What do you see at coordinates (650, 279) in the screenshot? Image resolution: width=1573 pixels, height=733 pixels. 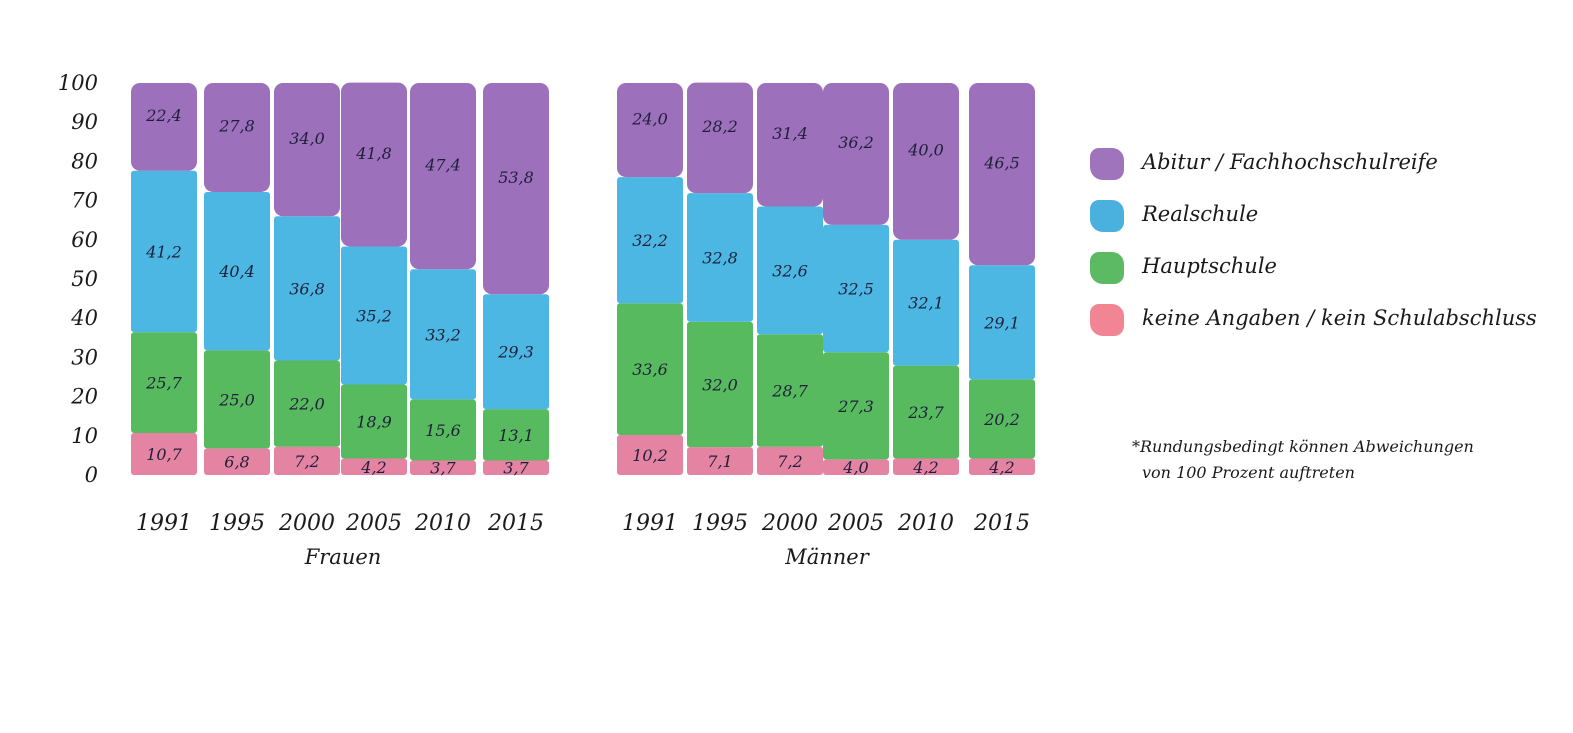 I see `stacked-bar: 10,2 33,6 32,2 24,0` at bounding box center [650, 279].